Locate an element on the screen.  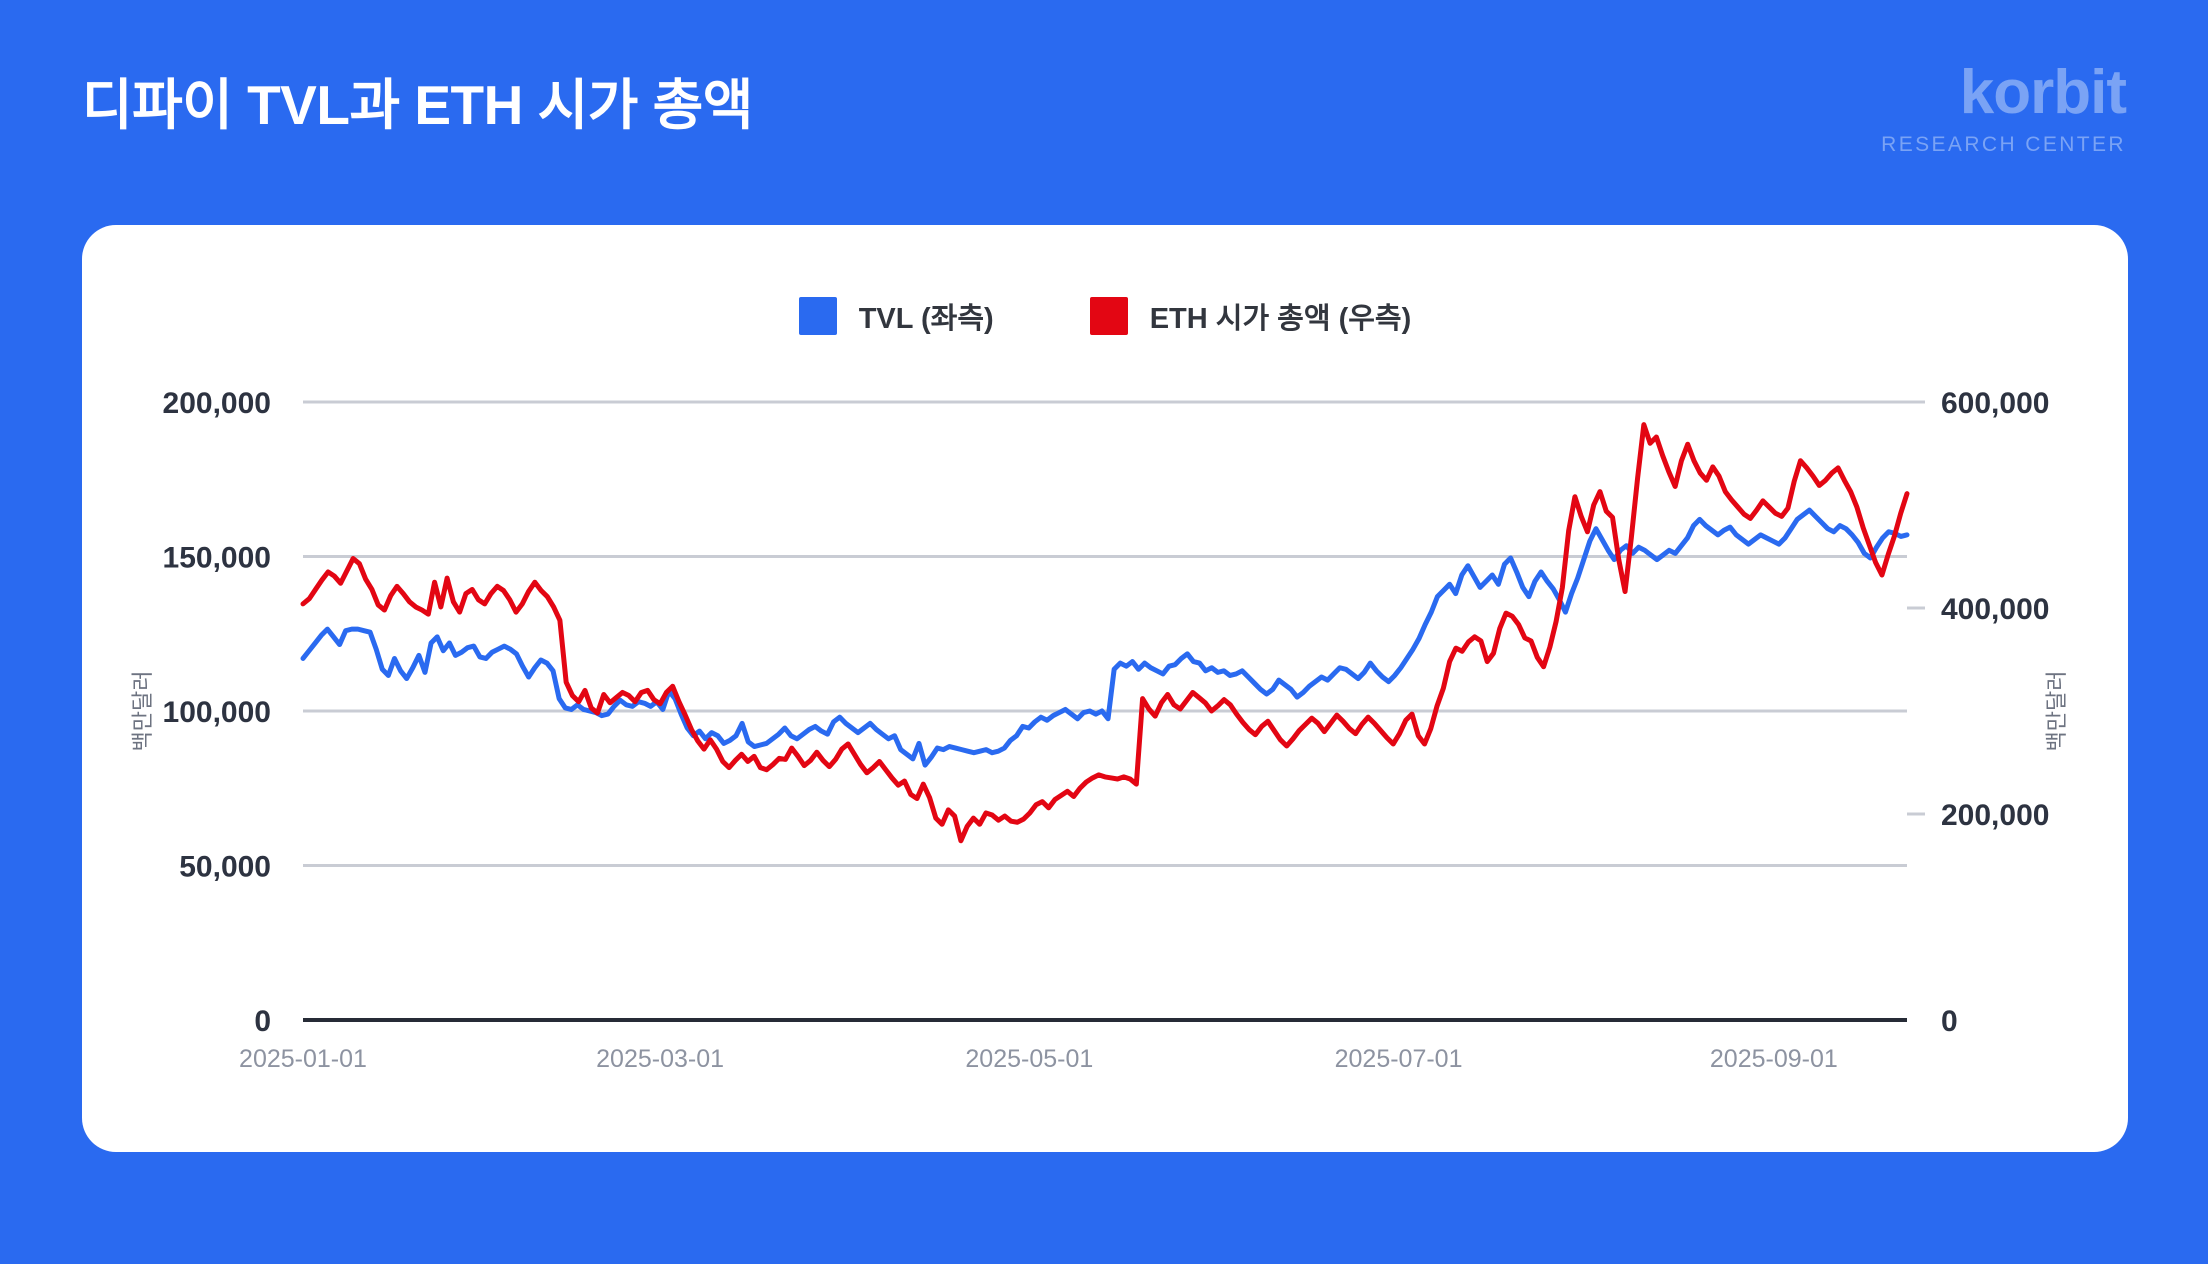
left-axis-tick-label: 0 is located at coordinates (262, 1021).